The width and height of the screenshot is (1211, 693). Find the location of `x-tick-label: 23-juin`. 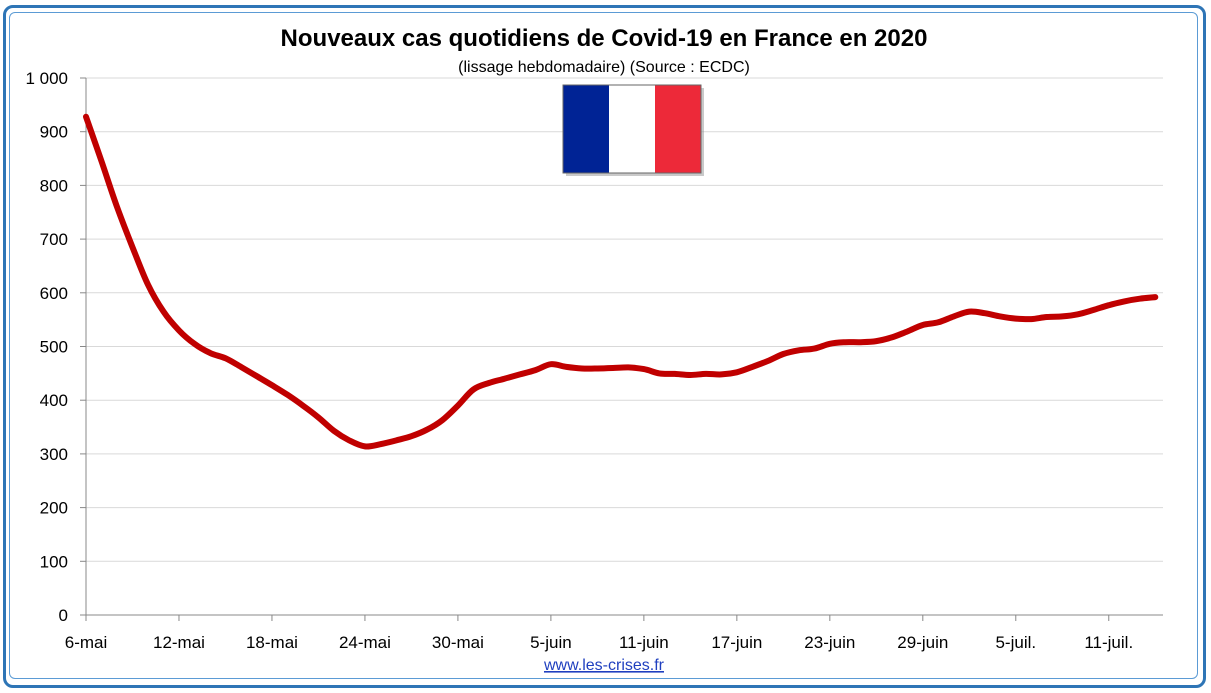

x-tick-label: 23-juin is located at coordinates (829, 642).